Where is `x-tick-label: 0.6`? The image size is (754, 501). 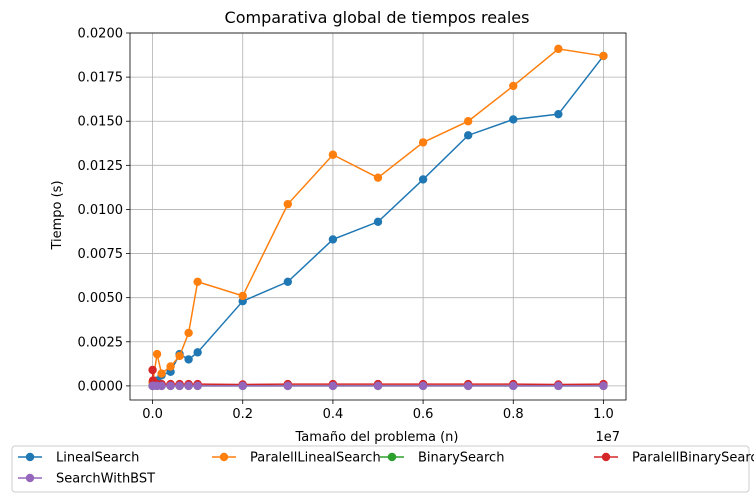
x-tick-label: 0.6 is located at coordinates (423, 414).